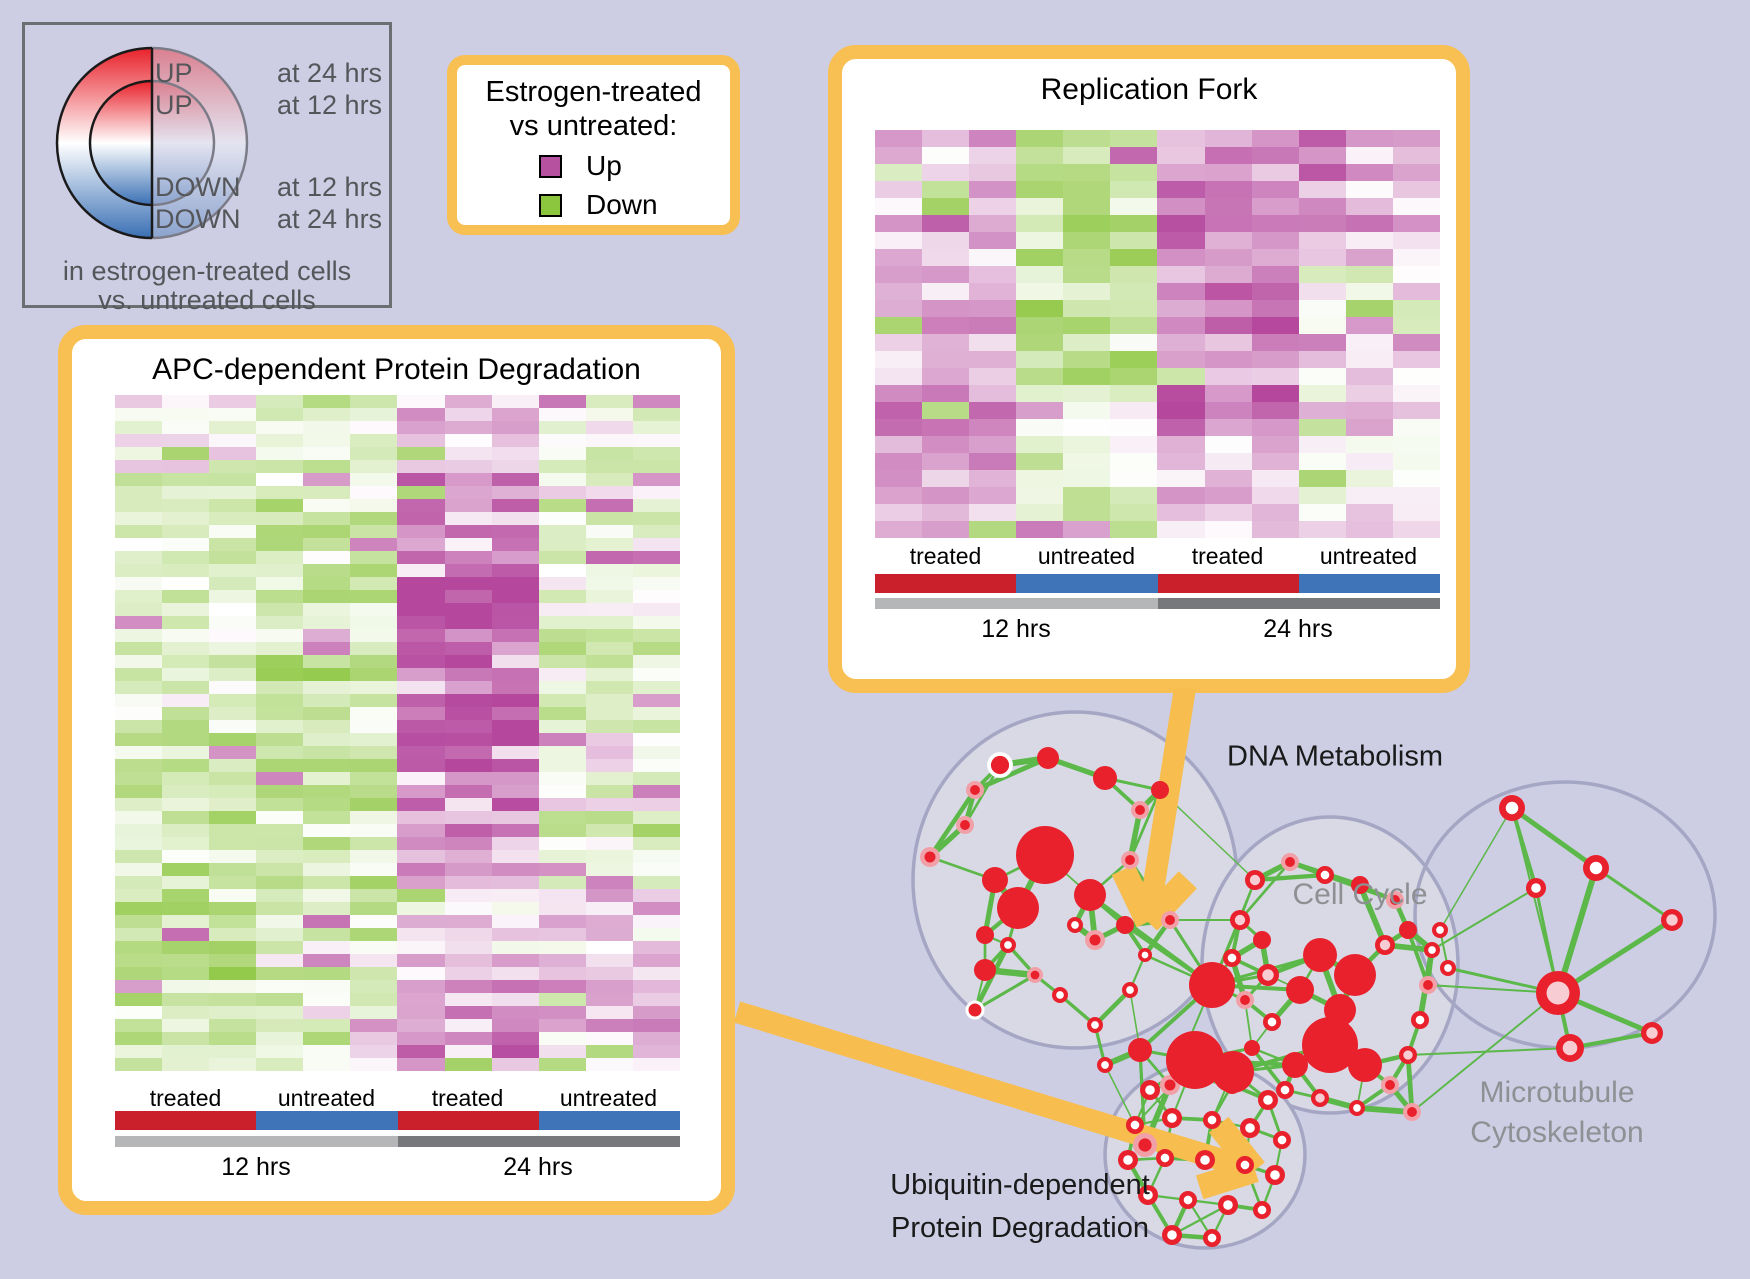 The height and width of the screenshot is (1279, 1750). Describe the element at coordinates (1020, 1207) in the screenshot. I see `cluster-label-ubiquitin: Ubiquitin-dependent Protein Degradation` at that location.